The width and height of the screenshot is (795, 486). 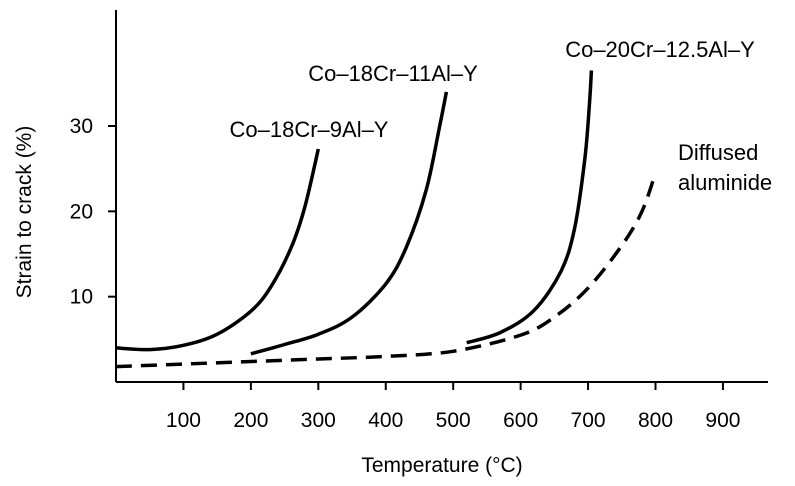 I want to click on x-tick-label: 700, so click(x=588, y=420).